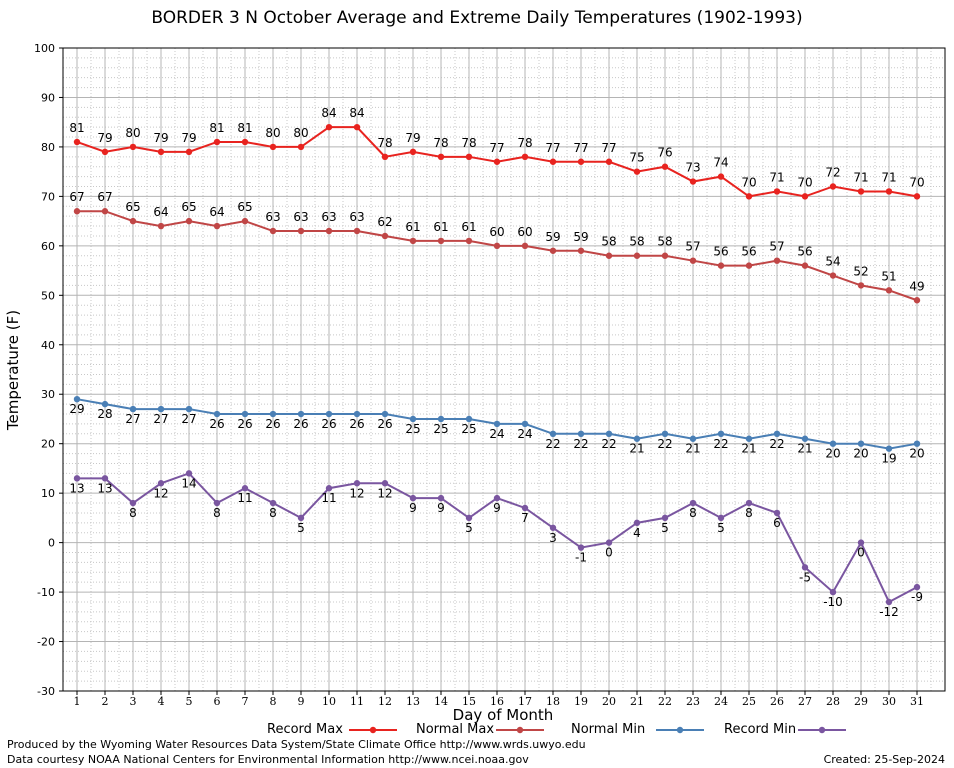 This screenshot has width=954, height=768. Describe the element at coordinates (833, 602) in the screenshot. I see `data-label-record-min: -10` at that location.